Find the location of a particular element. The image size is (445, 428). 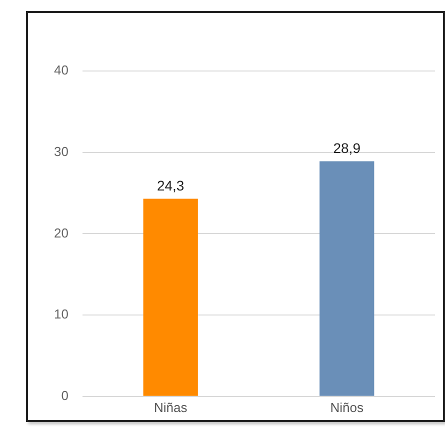

y-tick-label: 10 is located at coordinates (61, 314).